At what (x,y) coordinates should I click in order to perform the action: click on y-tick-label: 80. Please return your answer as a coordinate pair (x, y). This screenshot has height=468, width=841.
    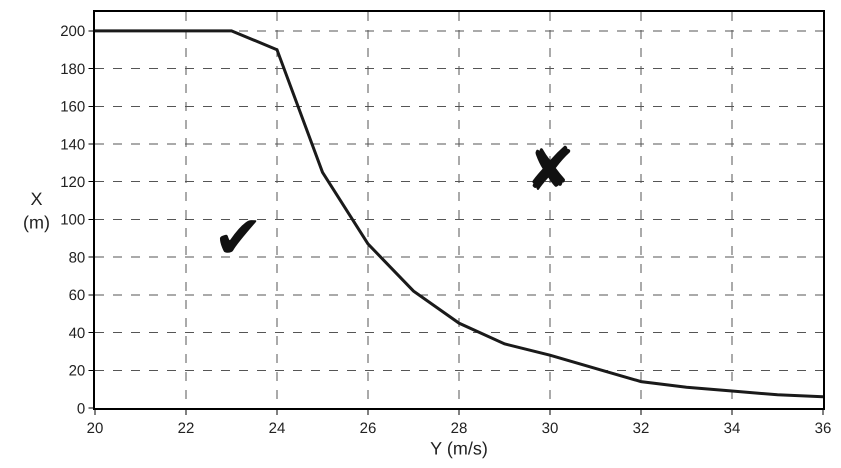
    Looking at the image, I should click on (77, 257).